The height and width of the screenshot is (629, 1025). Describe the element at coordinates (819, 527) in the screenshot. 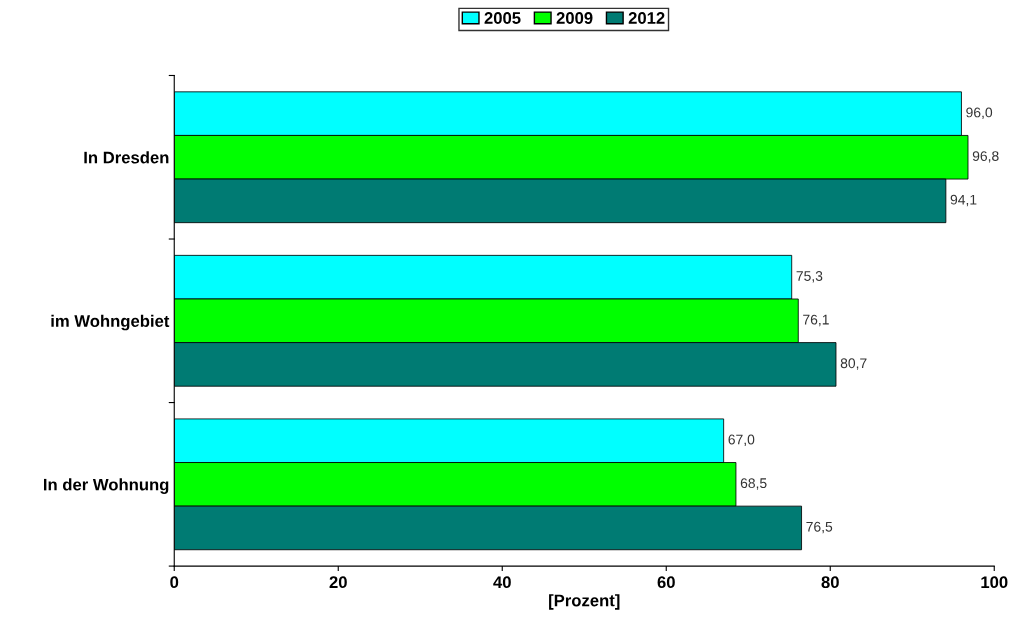

I see `data-label: 76,5` at that location.